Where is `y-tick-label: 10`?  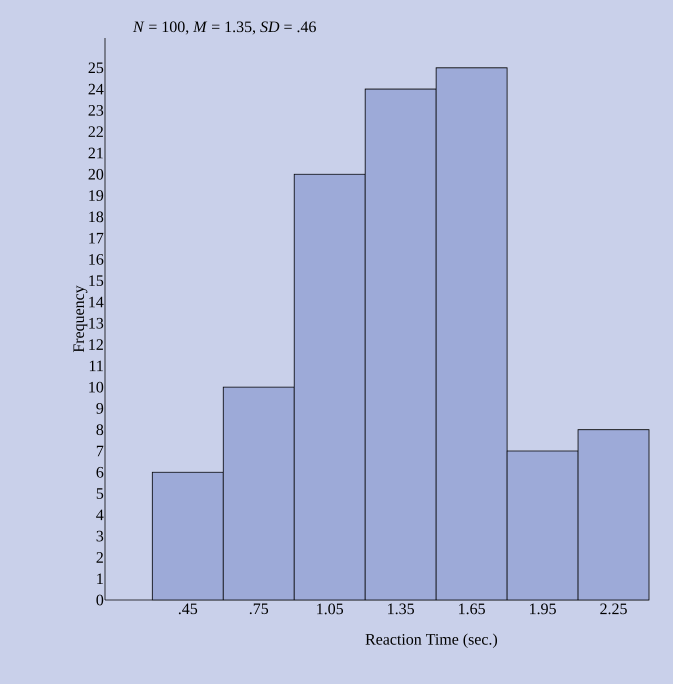
y-tick-label: 10 is located at coordinates (96, 387).